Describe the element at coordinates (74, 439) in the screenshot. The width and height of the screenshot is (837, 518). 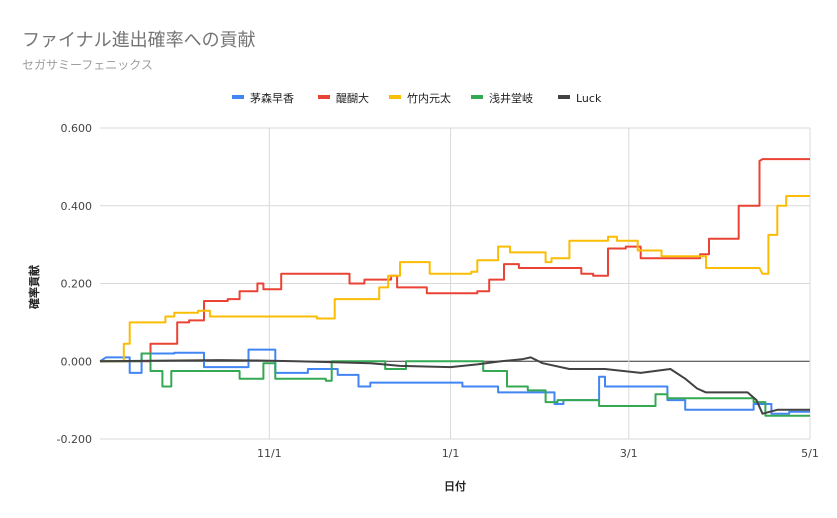
I see `y-tick-label: -0.200` at that location.